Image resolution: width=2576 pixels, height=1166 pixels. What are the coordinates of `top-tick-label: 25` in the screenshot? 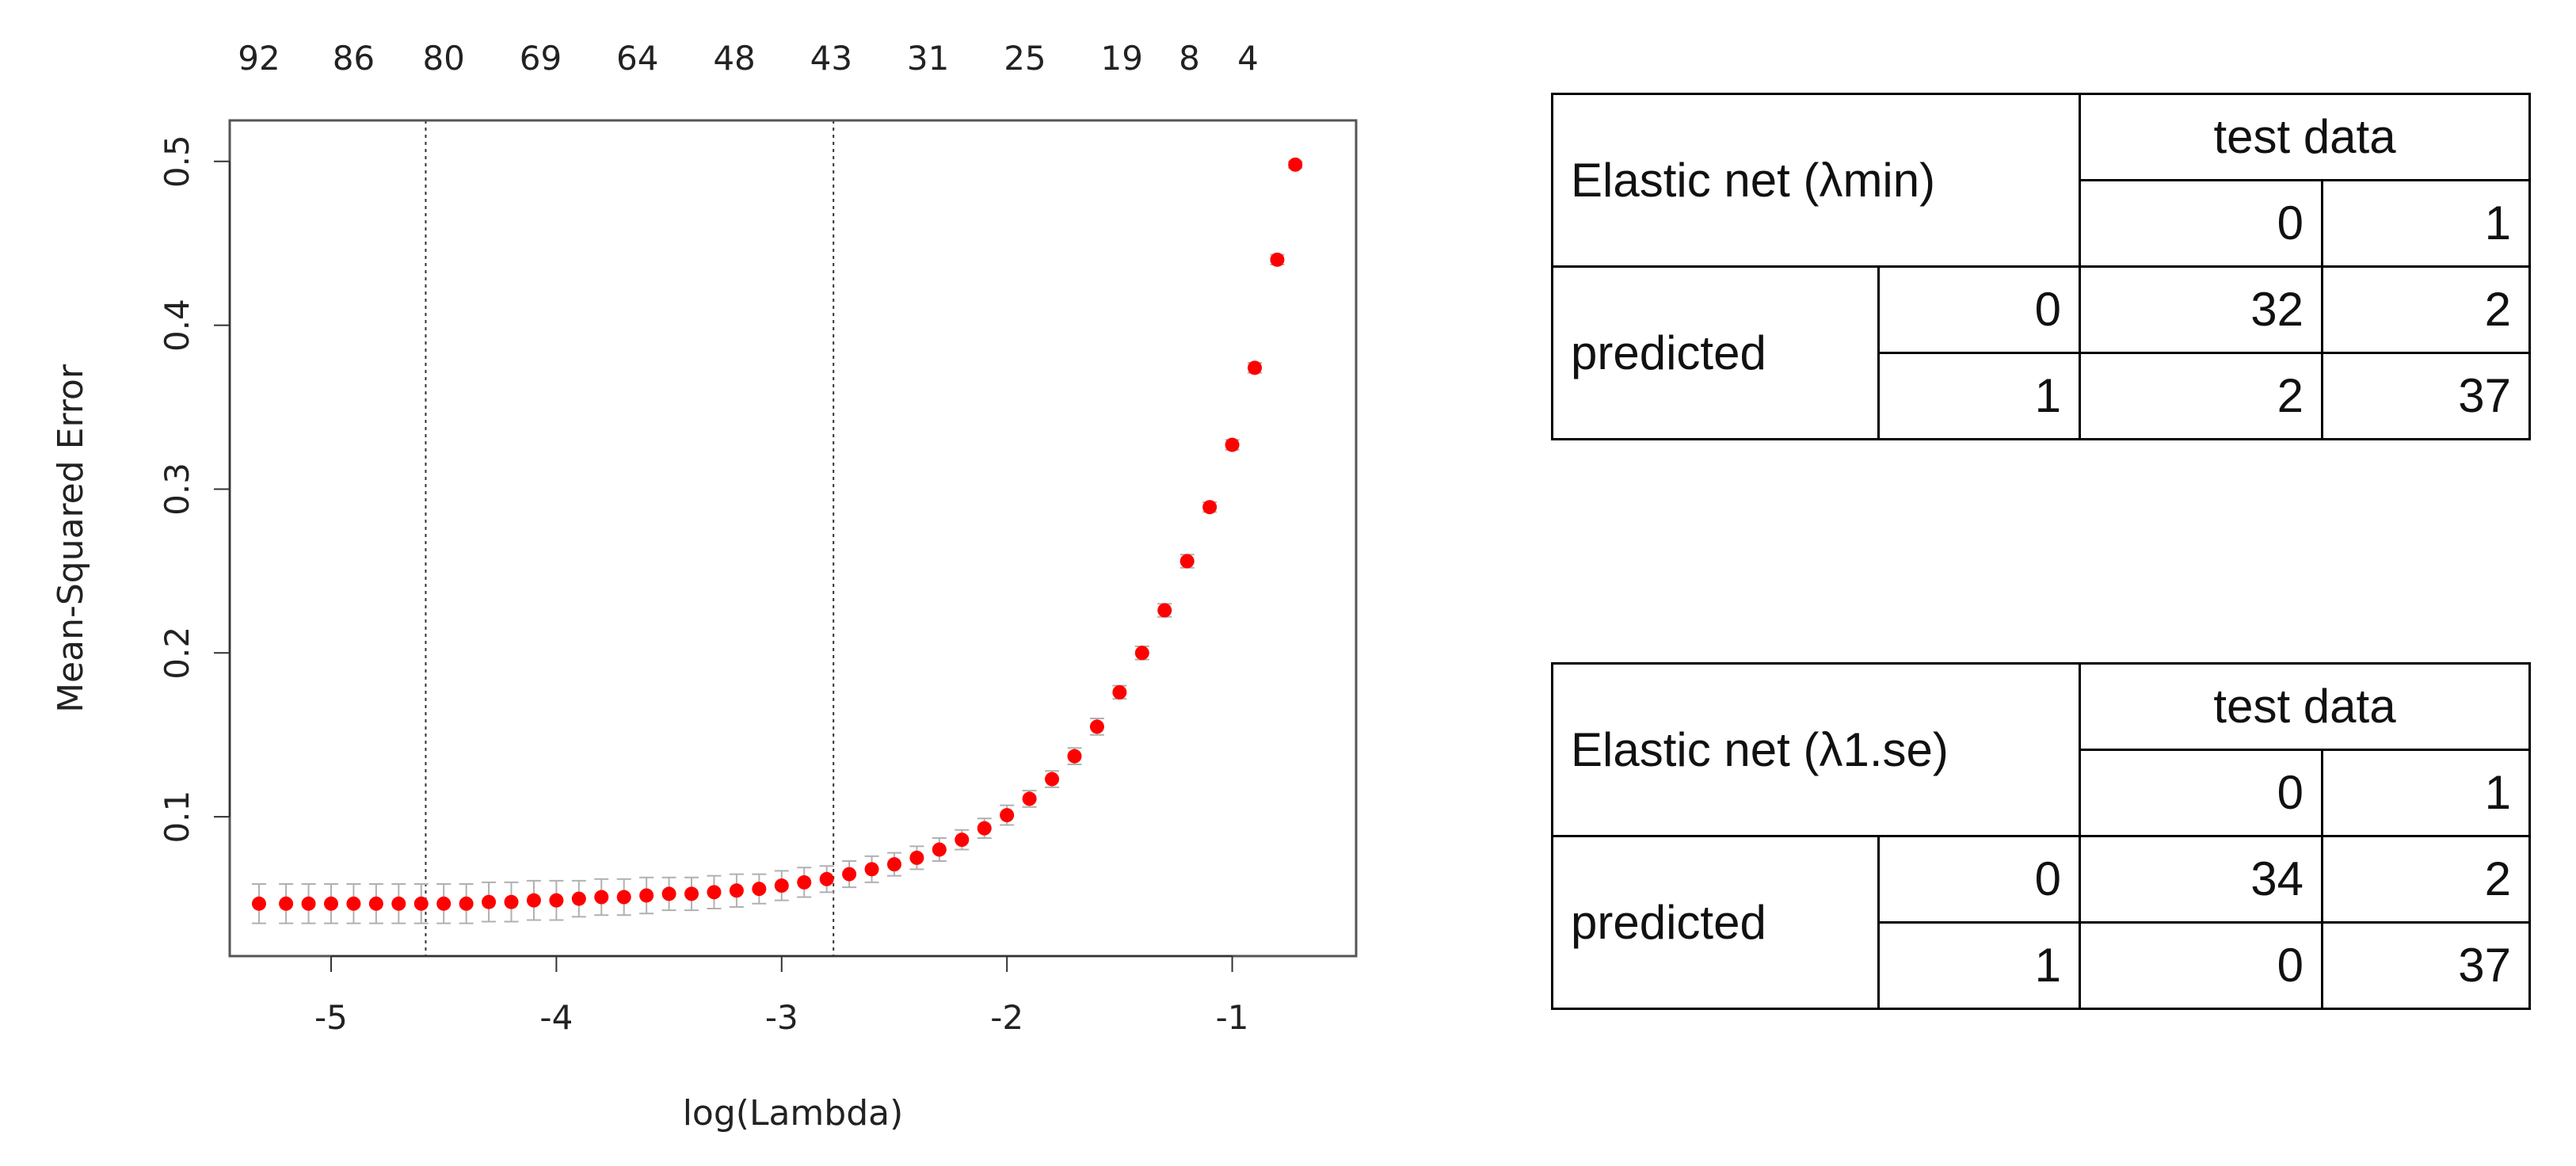 It's located at (1025, 59).